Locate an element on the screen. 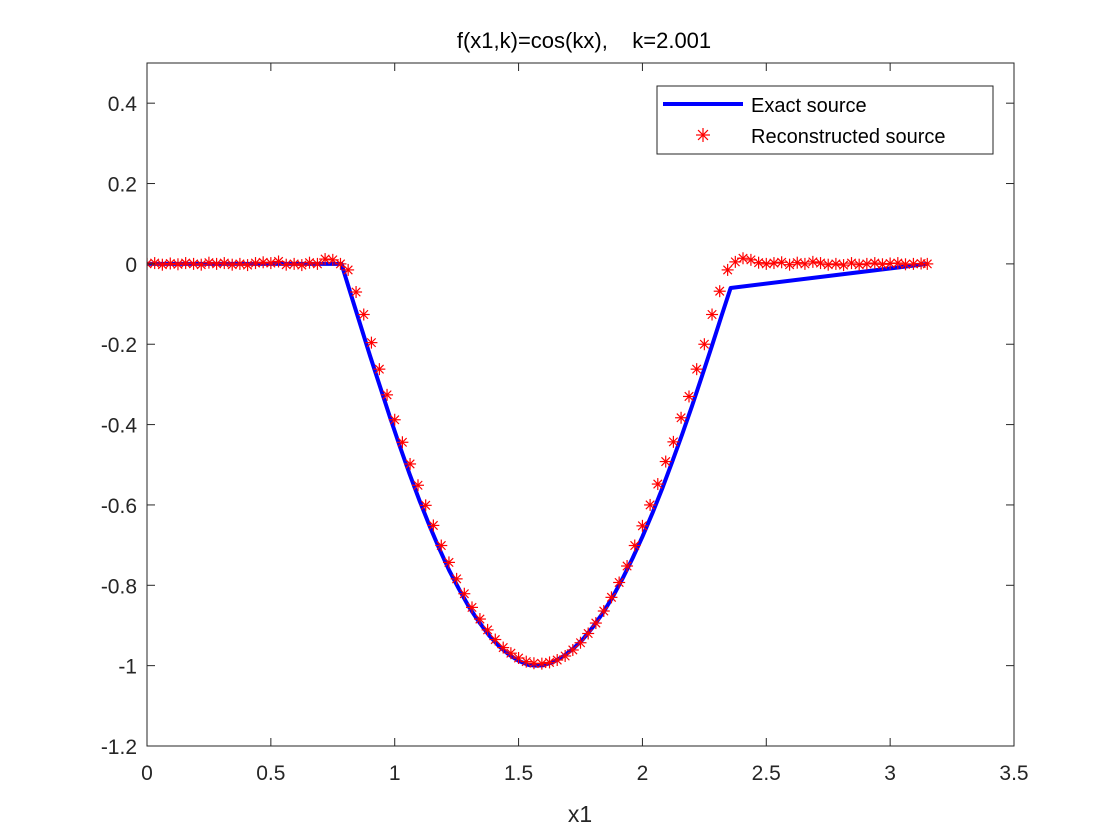 This screenshot has height=840, width=1120. y-tick-label: -0.6 is located at coordinates (119, 506).